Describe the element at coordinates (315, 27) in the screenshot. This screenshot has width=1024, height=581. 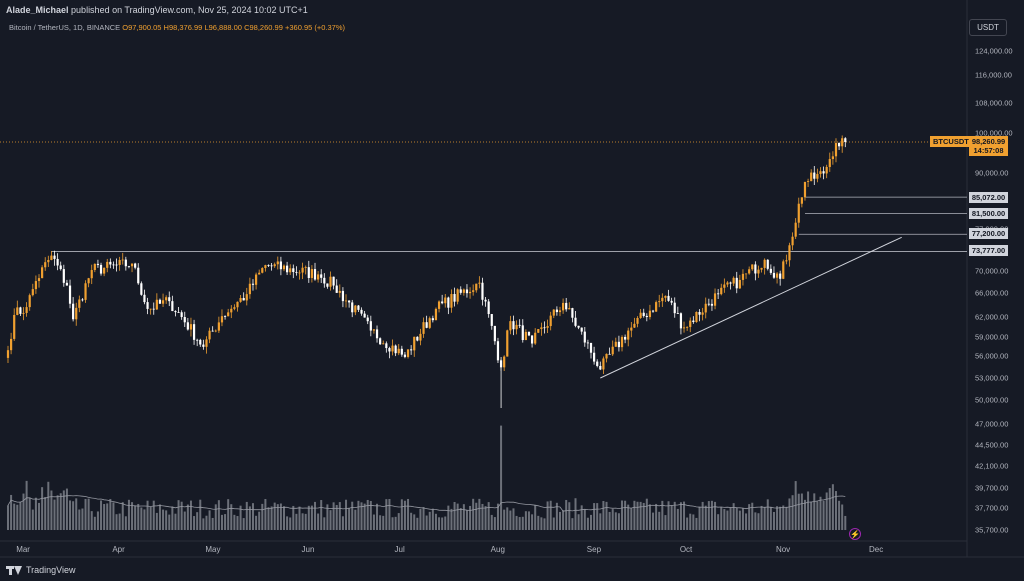
I see `change-value: +360.95 (+0.37%)` at that location.